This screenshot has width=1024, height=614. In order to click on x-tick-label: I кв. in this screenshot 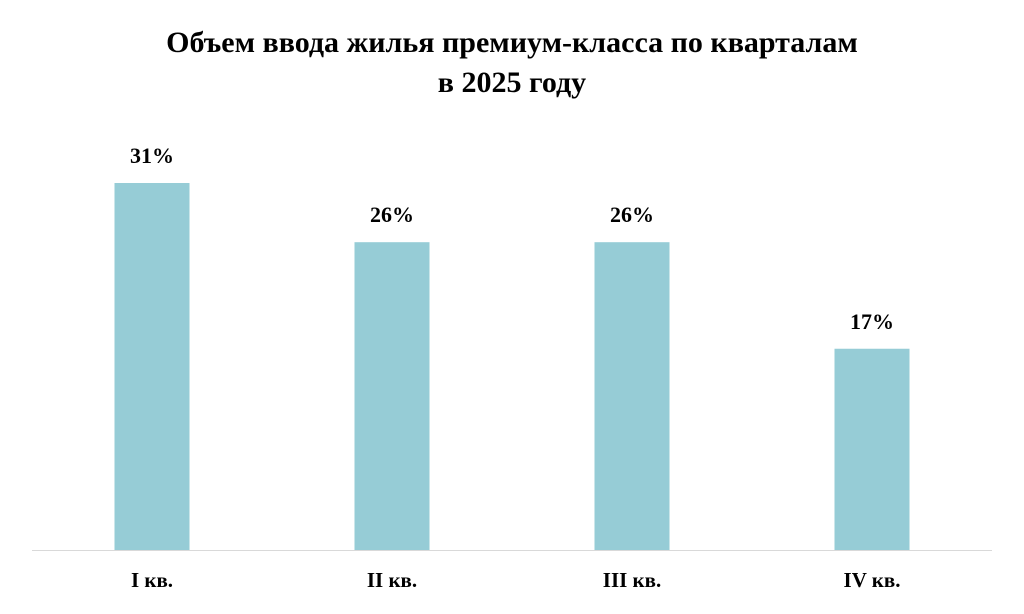, I will do `click(152, 580)`.